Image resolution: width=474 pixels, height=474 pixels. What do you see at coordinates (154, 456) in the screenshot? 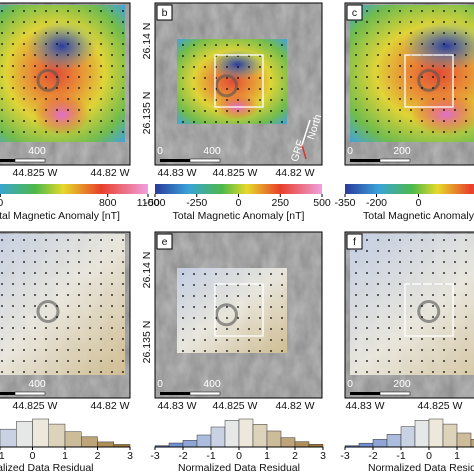
I see `histogram-tick-label: -3` at bounding box center [154, 456].